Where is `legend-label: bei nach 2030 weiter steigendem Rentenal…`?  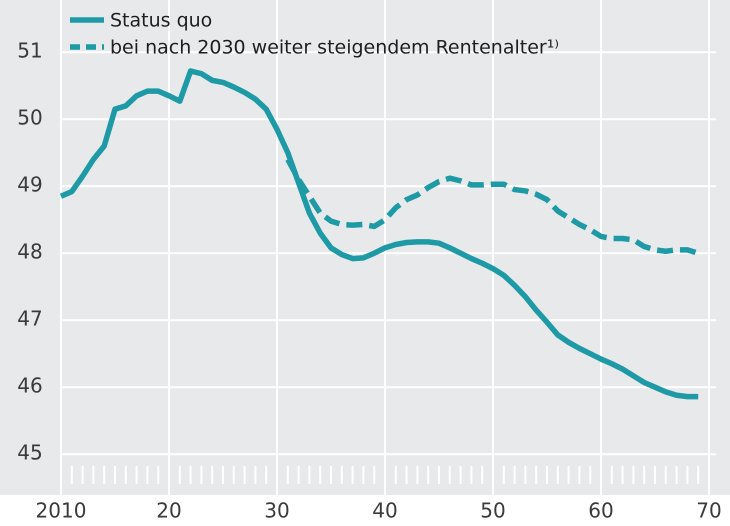 legend-label: bei nach 2030 weiter steigendem Rentenal… is located at coordinates (334, 48).